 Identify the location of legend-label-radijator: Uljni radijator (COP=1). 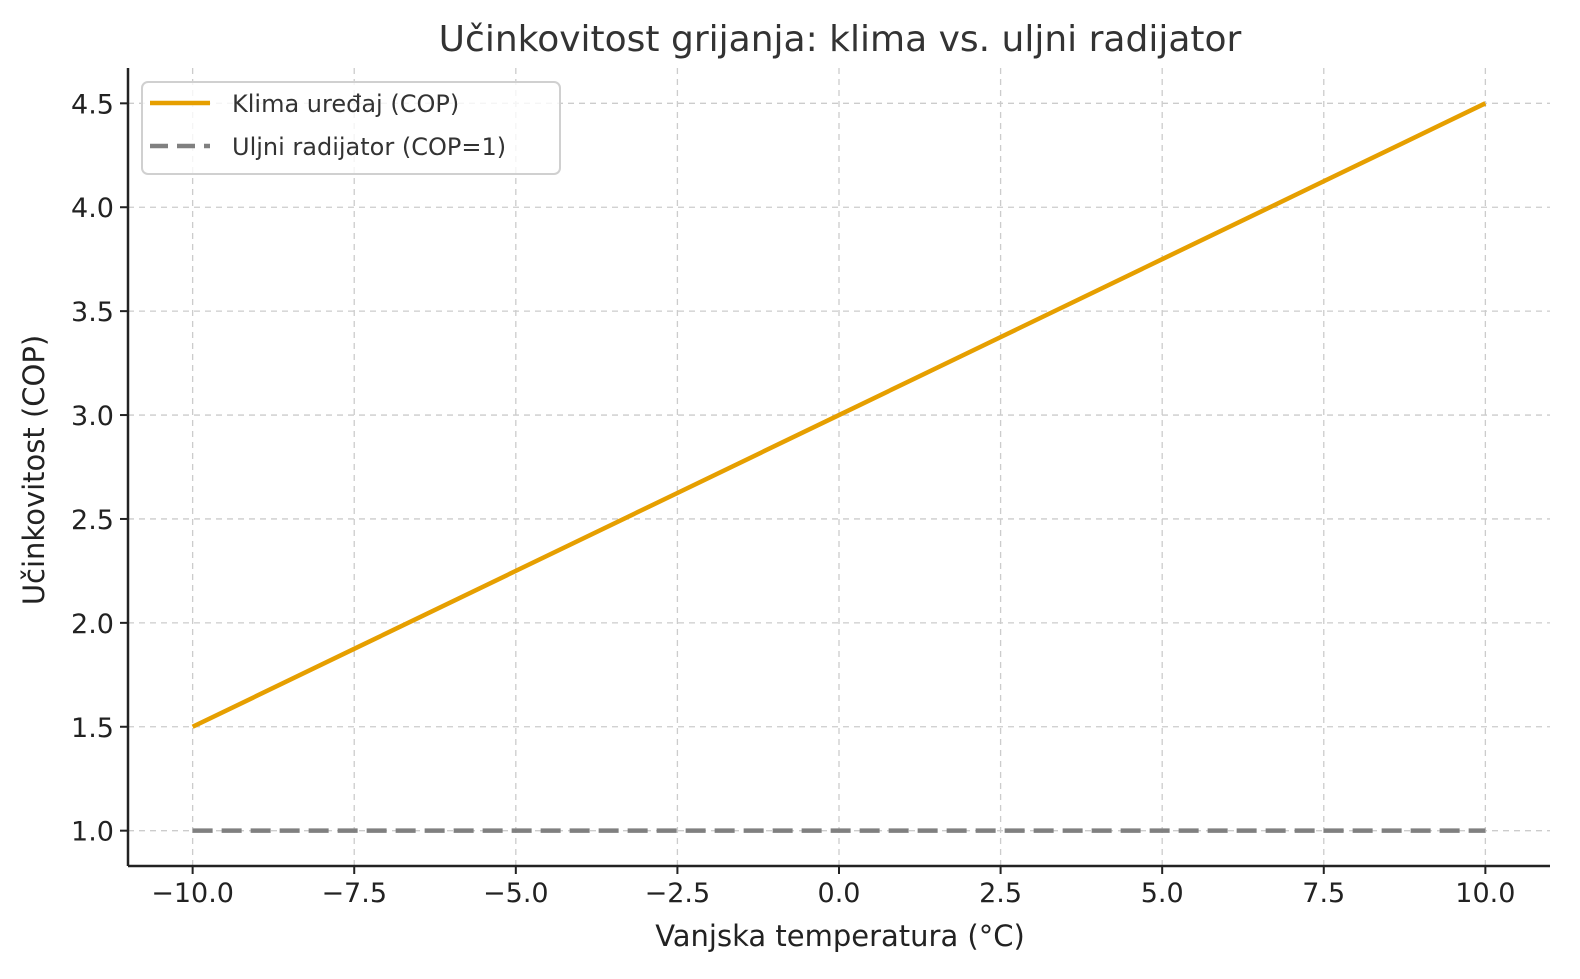
(369, 147).